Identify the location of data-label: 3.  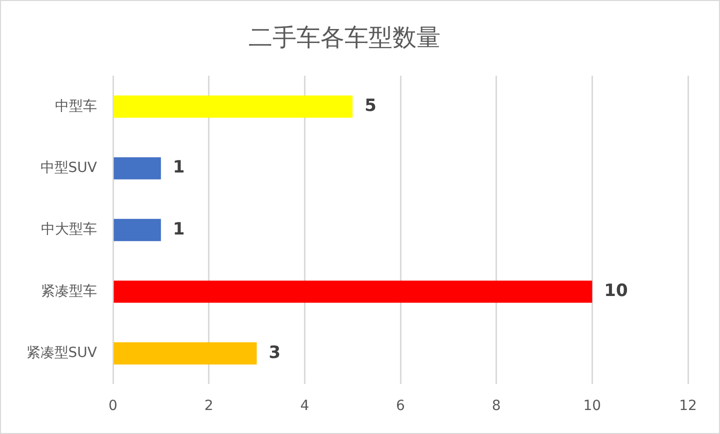
(274, 352).